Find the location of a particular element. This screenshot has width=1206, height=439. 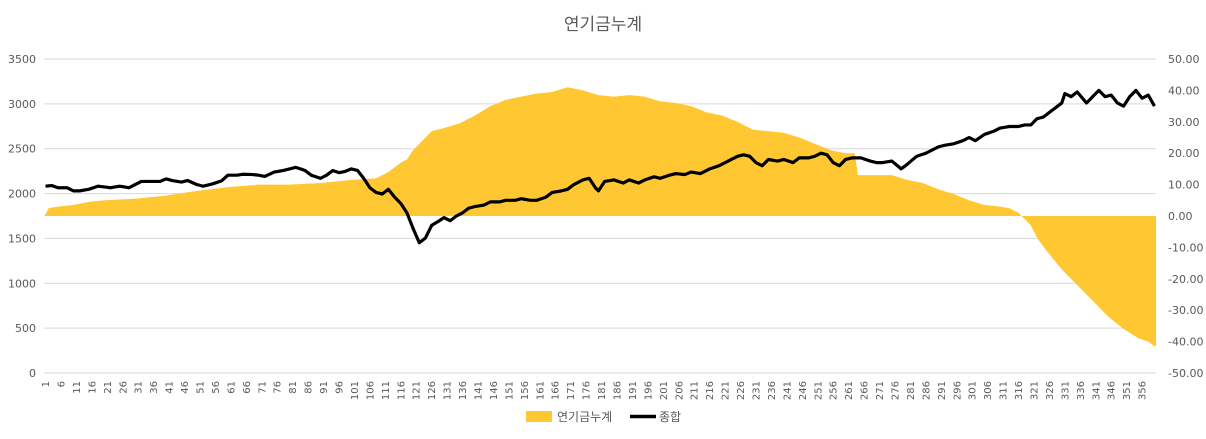

x-axis-tick-label: 251 is located at coordinates (818, 390).